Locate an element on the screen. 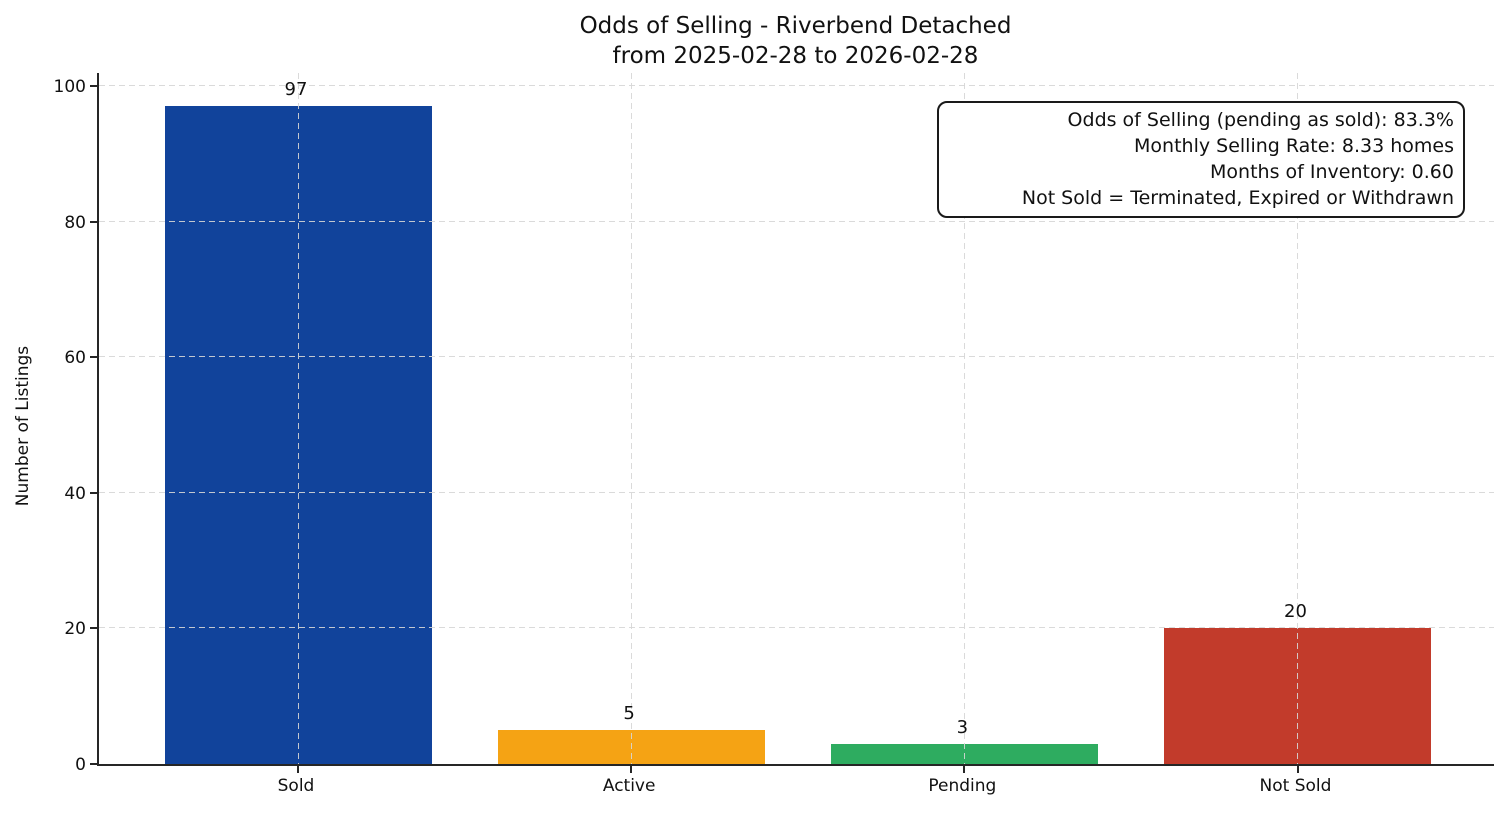  annotation-line-odds: Odds of Selling (pending as sold): 83.3% is located at coordinates (1260, 120).